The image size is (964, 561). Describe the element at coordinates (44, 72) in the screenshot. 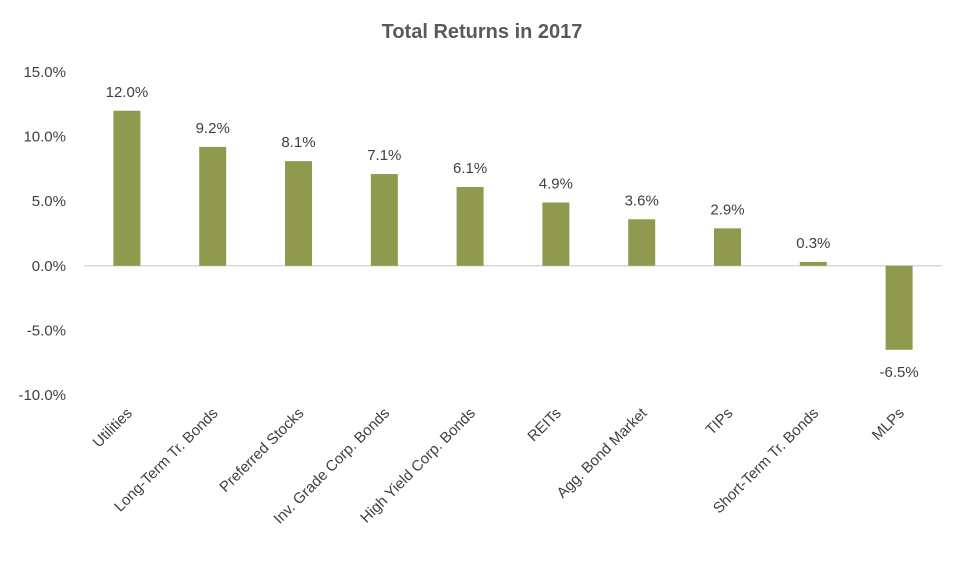

I see `y-tick-label: 15.0%` at that location.